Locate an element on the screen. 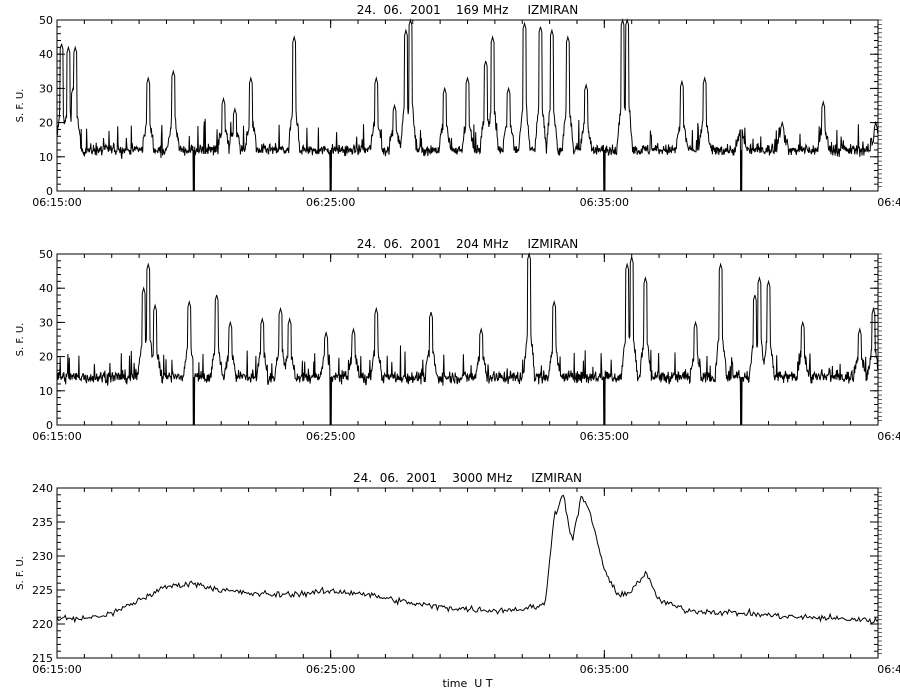  y-tick-label: 220 is located at coordinates (42, 624).